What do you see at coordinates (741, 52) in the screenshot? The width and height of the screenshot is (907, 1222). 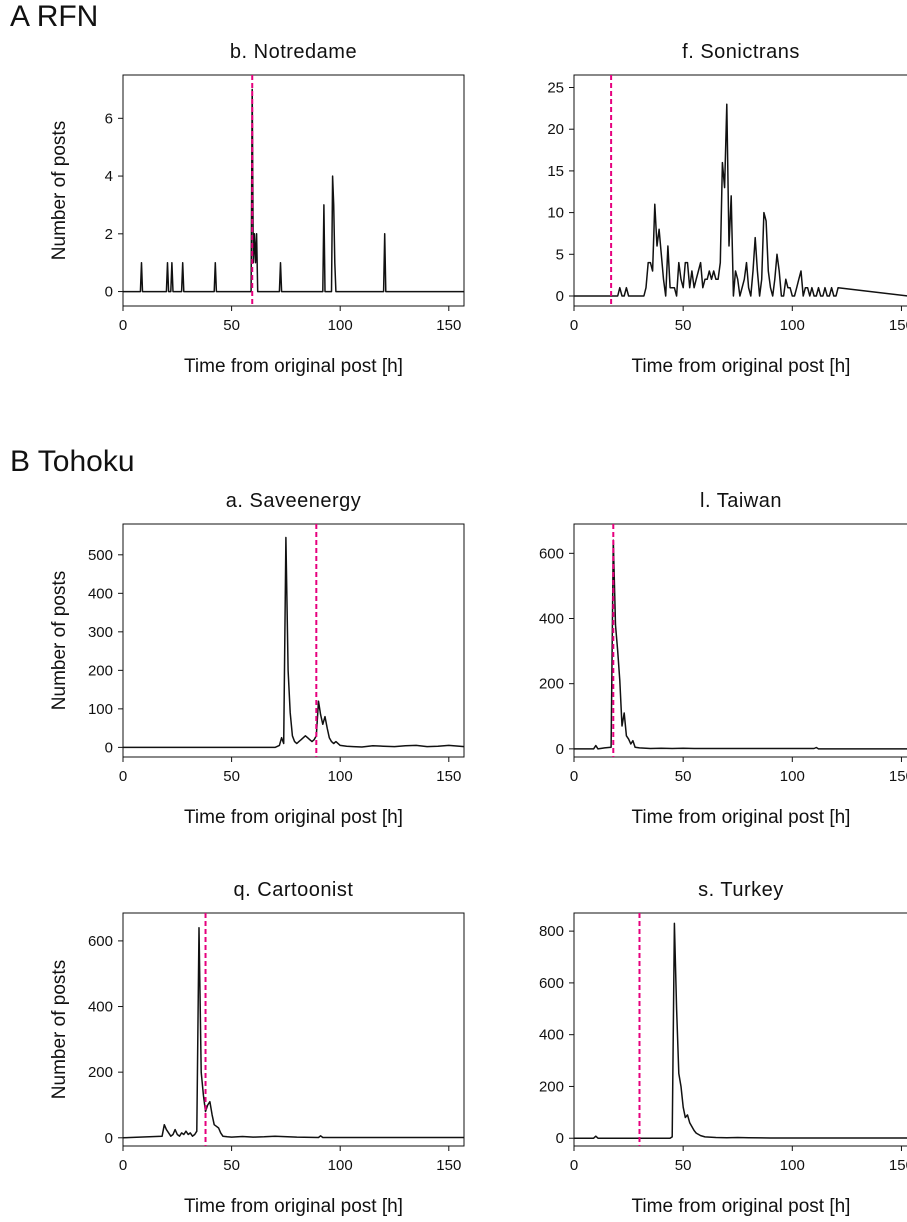 I see `panel-title: f. Sonictrans` at bounding box center [741, 52].